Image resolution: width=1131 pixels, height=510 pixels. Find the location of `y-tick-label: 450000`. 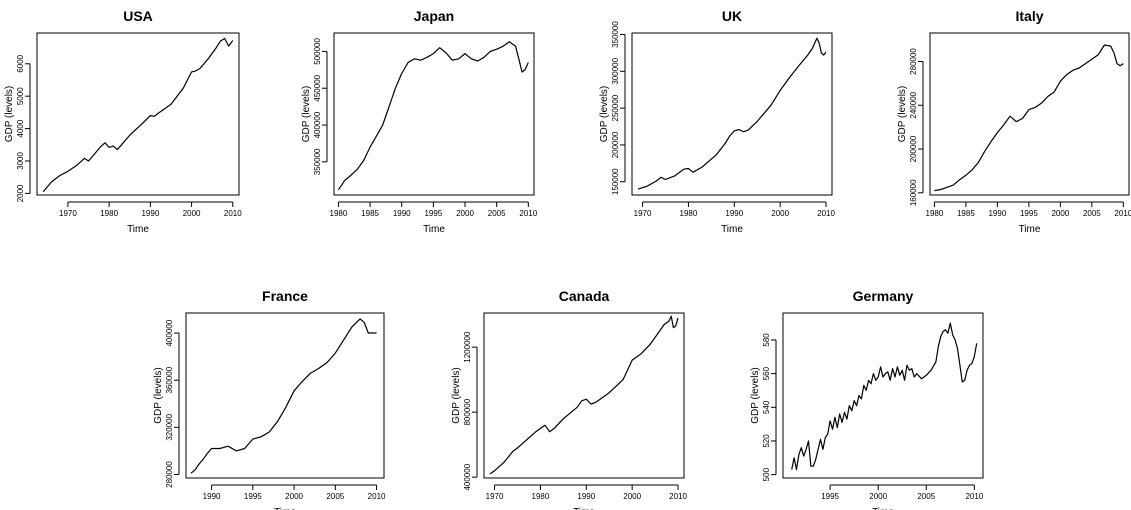

y-tick-label: 450000 is located at coordinates (317, 87).